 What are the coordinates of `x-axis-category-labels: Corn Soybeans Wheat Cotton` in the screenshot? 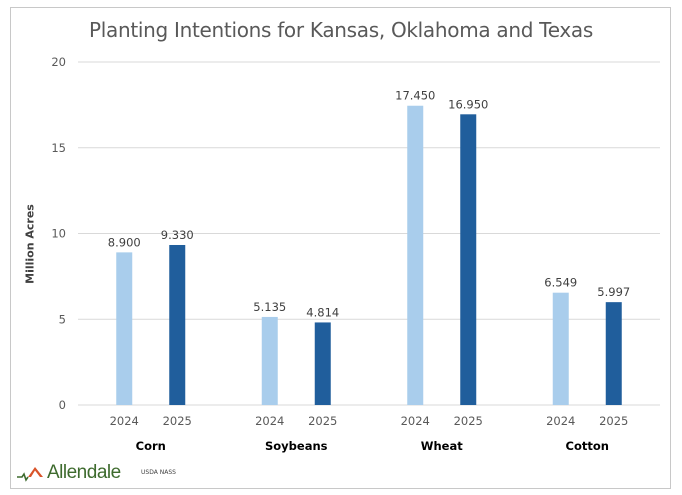 It's located at (372, 446).